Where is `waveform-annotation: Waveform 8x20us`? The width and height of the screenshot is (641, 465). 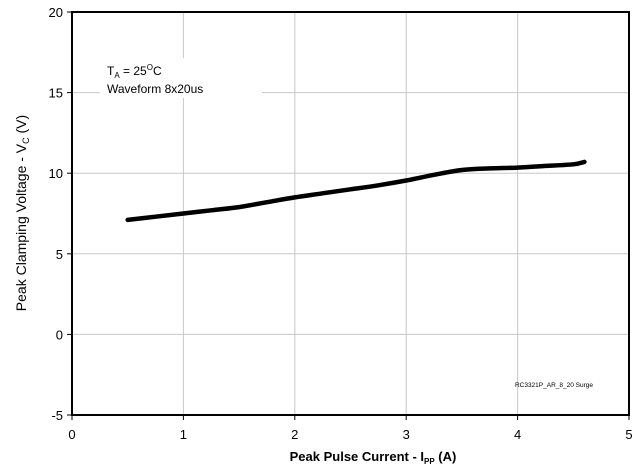 waveform-annotation: Waveform 8x20us is located at coordinates (155, 89).